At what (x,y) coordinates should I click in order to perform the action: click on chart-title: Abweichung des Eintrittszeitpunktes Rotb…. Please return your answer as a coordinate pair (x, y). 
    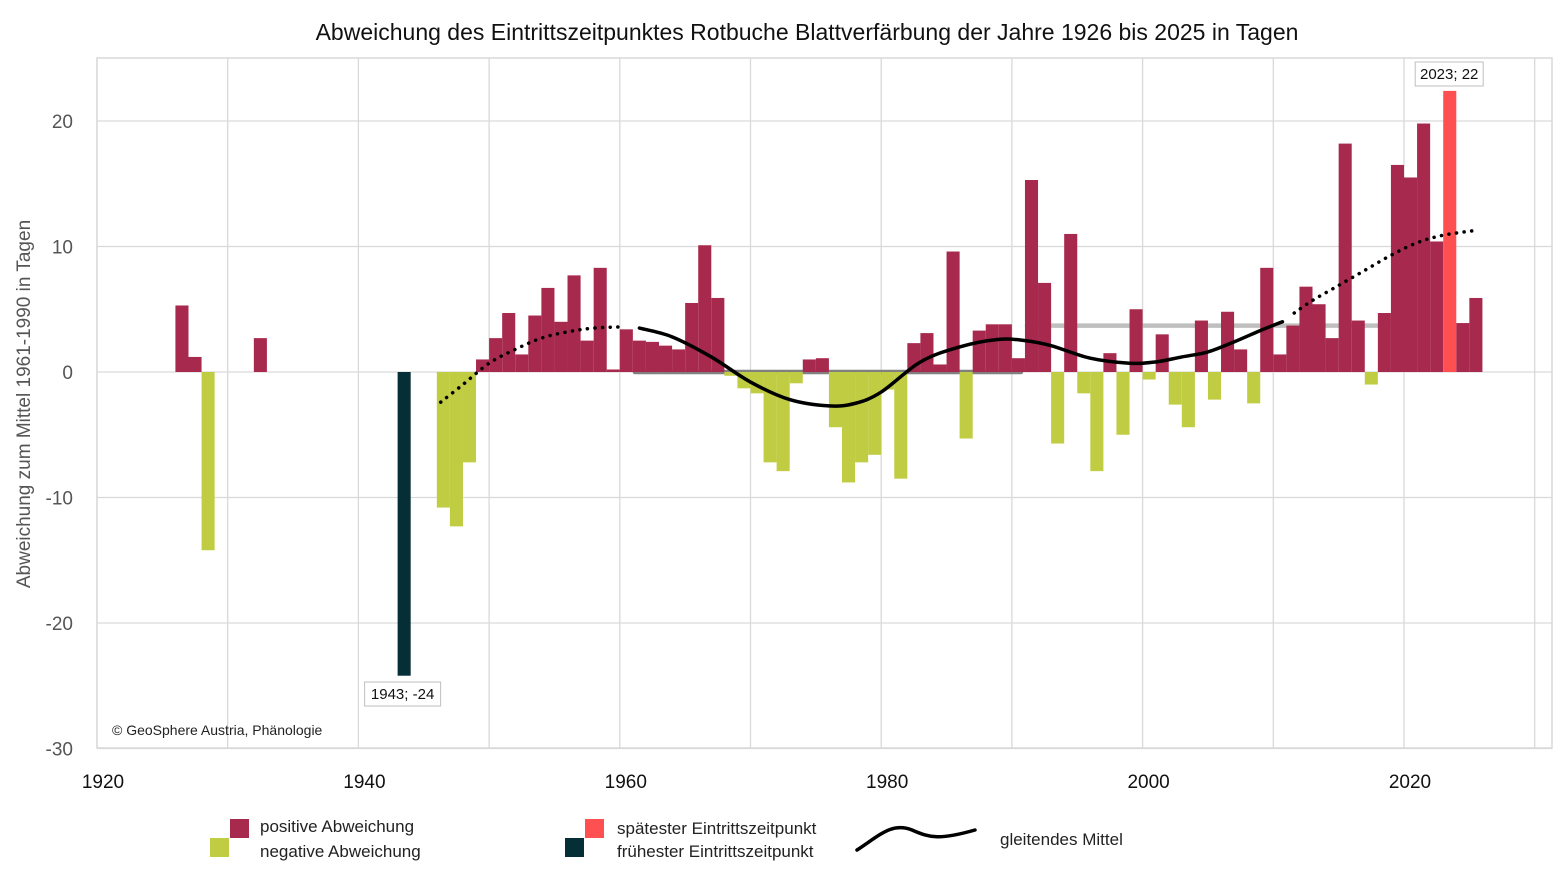
    Looking at the image, I should click on (807, 32).